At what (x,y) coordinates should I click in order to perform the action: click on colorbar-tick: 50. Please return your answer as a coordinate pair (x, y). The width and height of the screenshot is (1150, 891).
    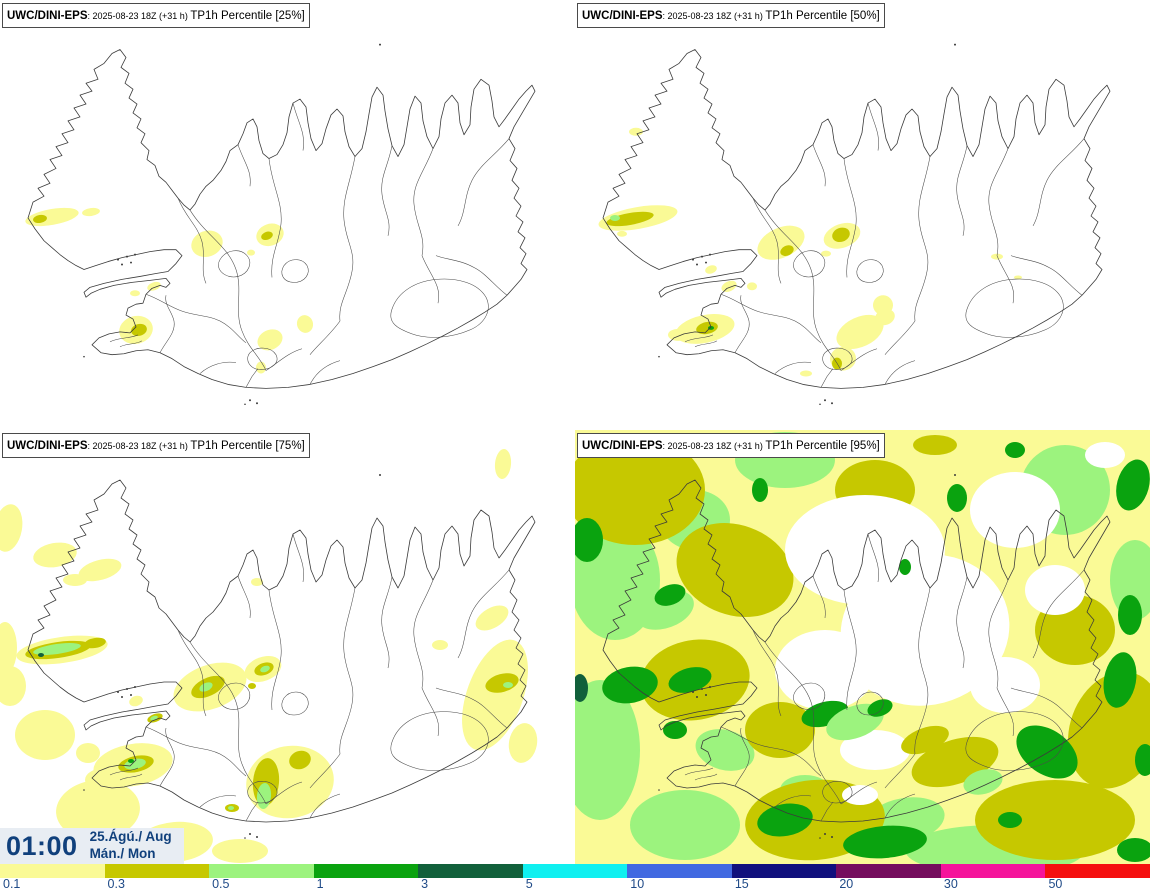
    Looking at the image, I should click on (1055, 884).